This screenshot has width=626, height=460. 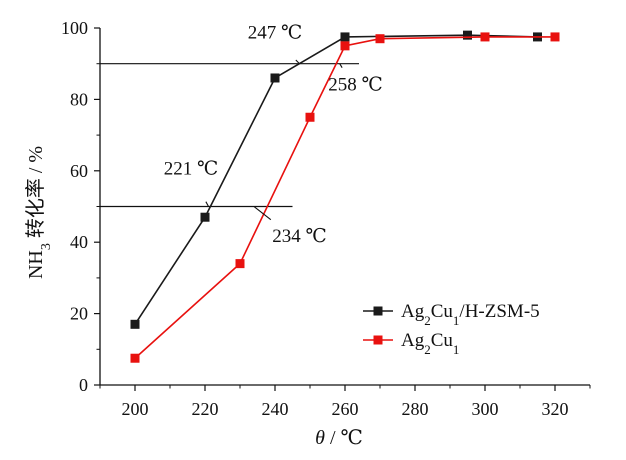 What do you see at coordinates (275, 409) in the screenshot?
I see `x-tick-label: 240` at bounding box center [275, 409].